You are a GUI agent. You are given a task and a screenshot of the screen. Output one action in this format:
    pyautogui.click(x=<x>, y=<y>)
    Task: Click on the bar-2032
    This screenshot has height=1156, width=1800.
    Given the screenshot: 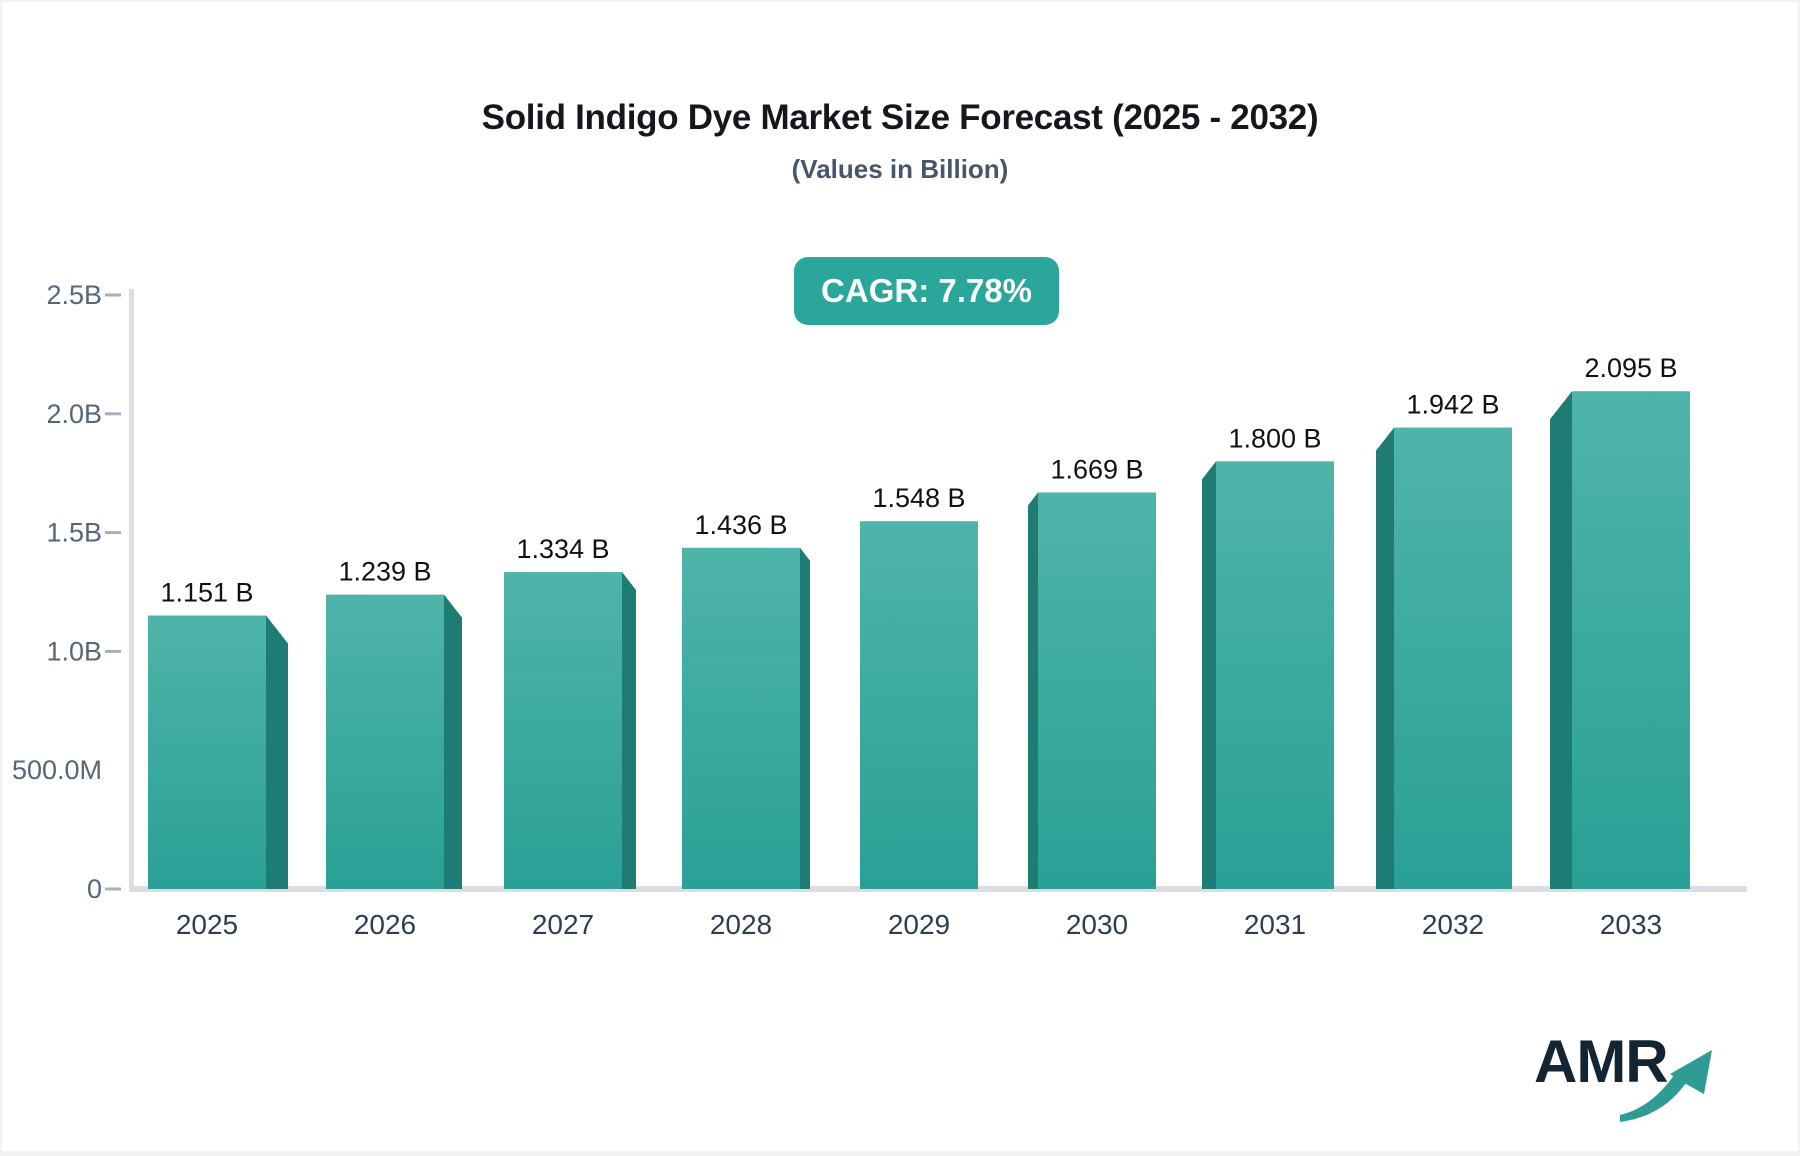 What is the action you would take?
    pyautogui.click(x=1453, y=658)
    